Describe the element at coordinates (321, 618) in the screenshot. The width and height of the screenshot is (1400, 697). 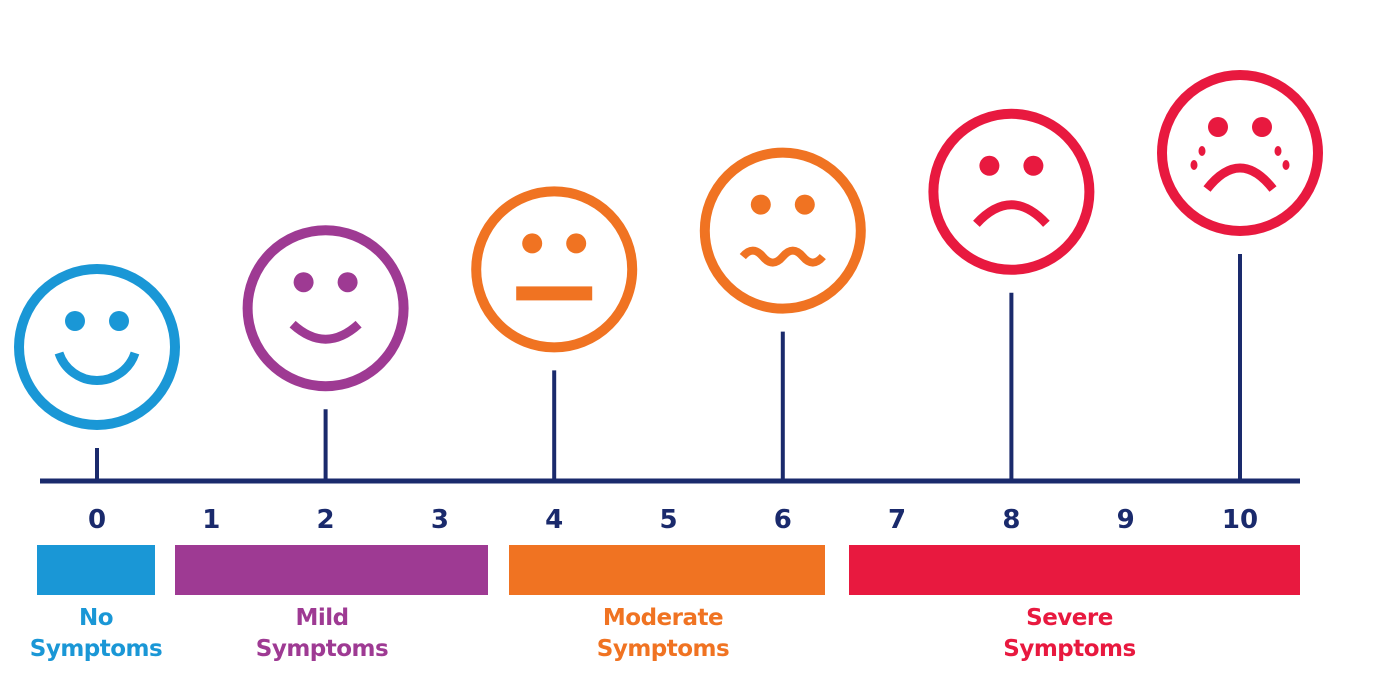
I see `category-label-line1: Mild` at that location.